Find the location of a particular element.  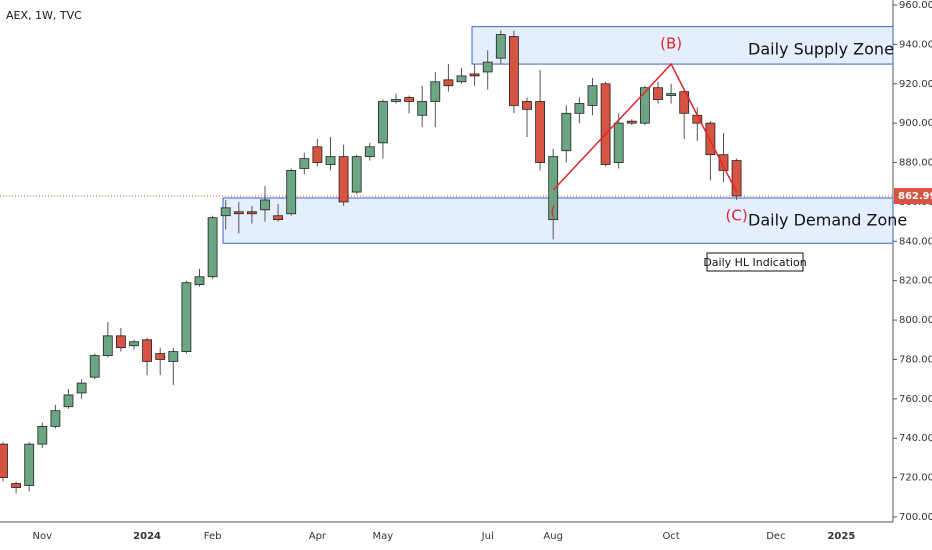

y-tick-label: 780.00 is located at coordinates (915, 359).